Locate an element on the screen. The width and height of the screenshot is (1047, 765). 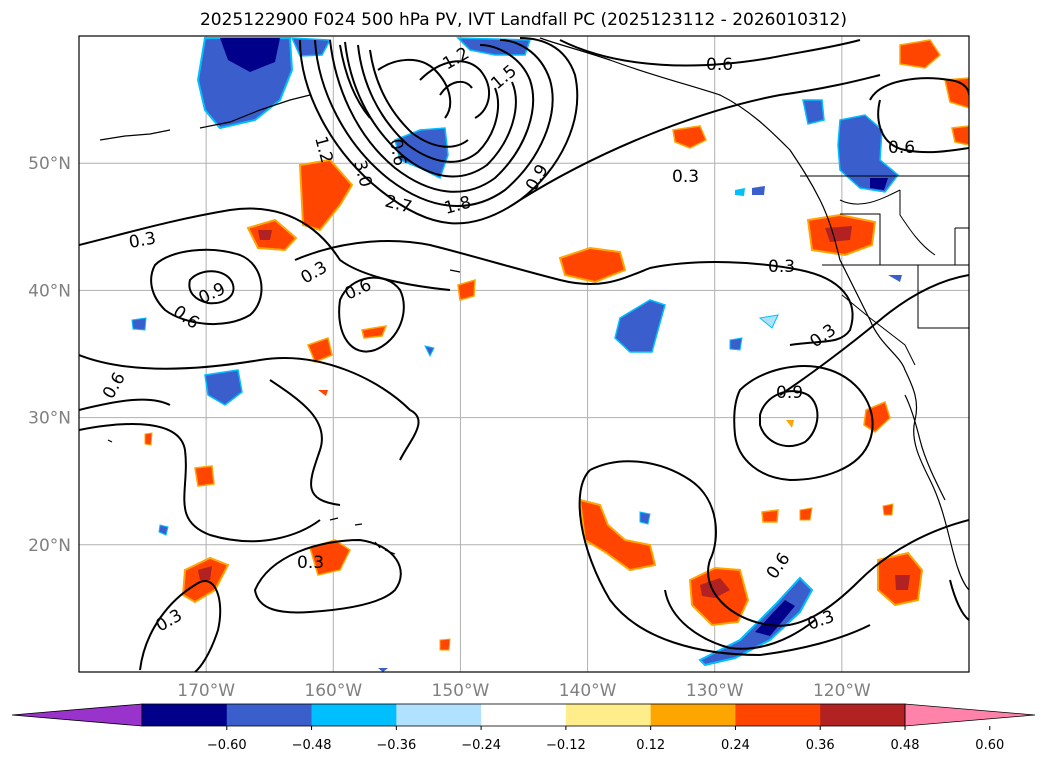
colorbar-tick-label: −0.48 is located at coordinates (312, 745).